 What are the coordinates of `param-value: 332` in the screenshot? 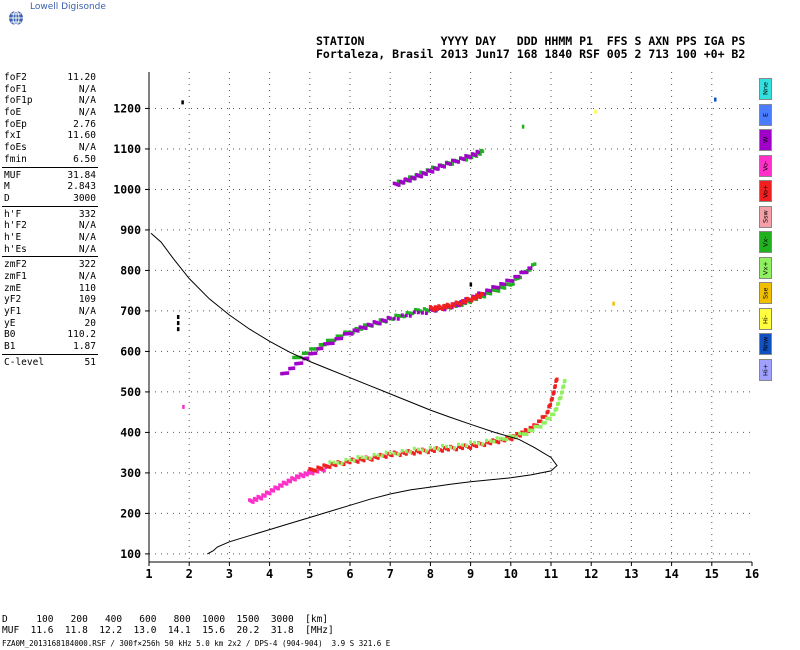 It's located at (87, 214).